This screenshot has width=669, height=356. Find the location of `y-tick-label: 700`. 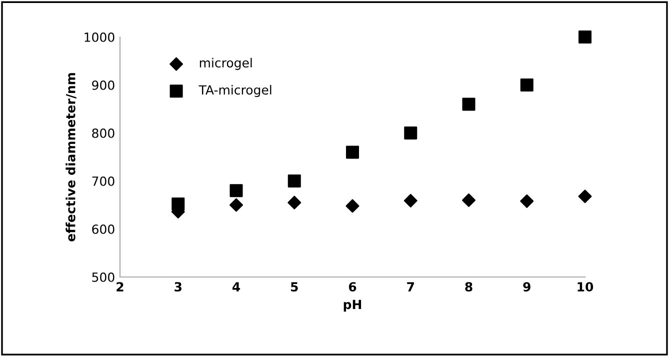

y-tick-label: 700 is located at coordinates (103, 181).